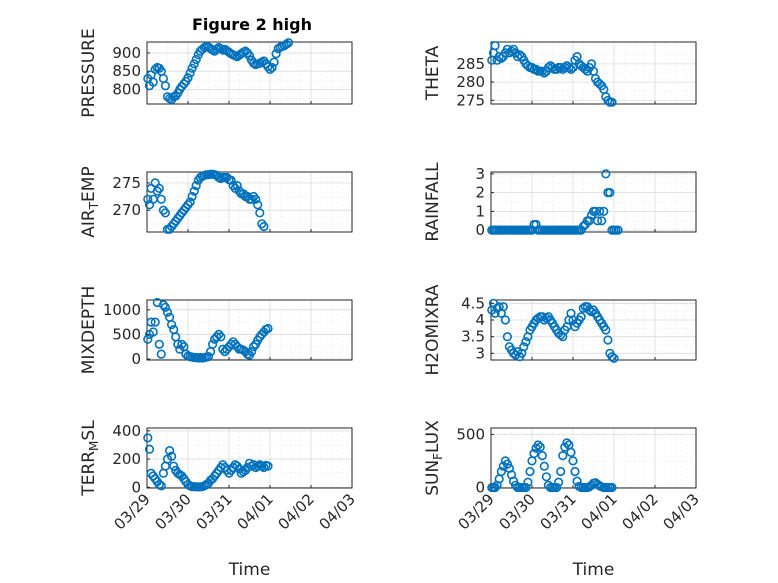  I want to click on x-tick-label: 04/03, so click(337, 511).